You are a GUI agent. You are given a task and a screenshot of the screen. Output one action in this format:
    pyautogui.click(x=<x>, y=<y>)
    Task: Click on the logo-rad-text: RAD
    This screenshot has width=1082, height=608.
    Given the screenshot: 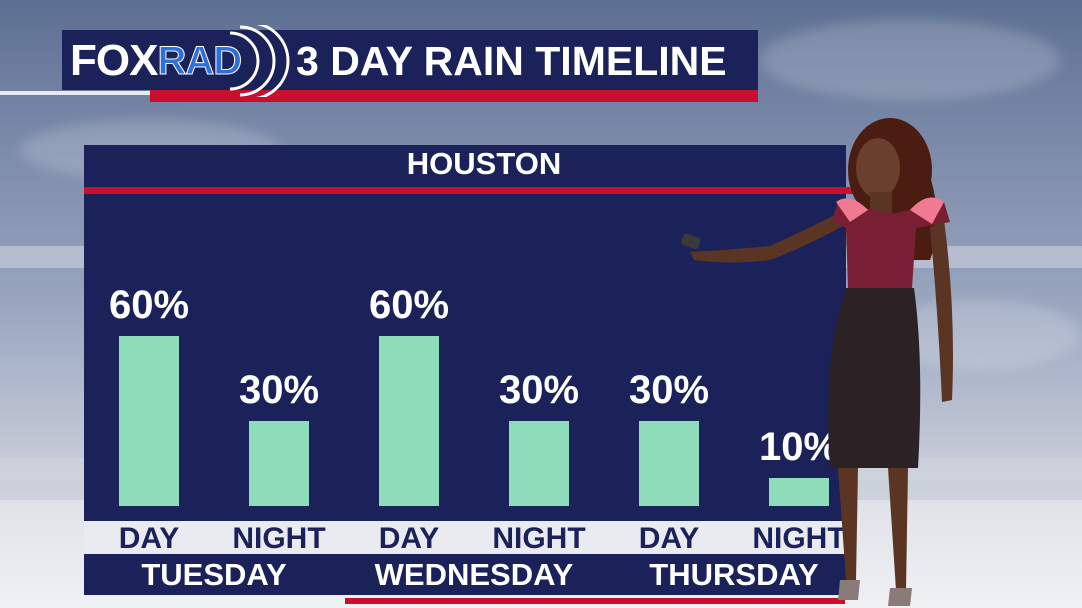 What is the action you would take?
    pyautogui.click(x=200, y=60)
    